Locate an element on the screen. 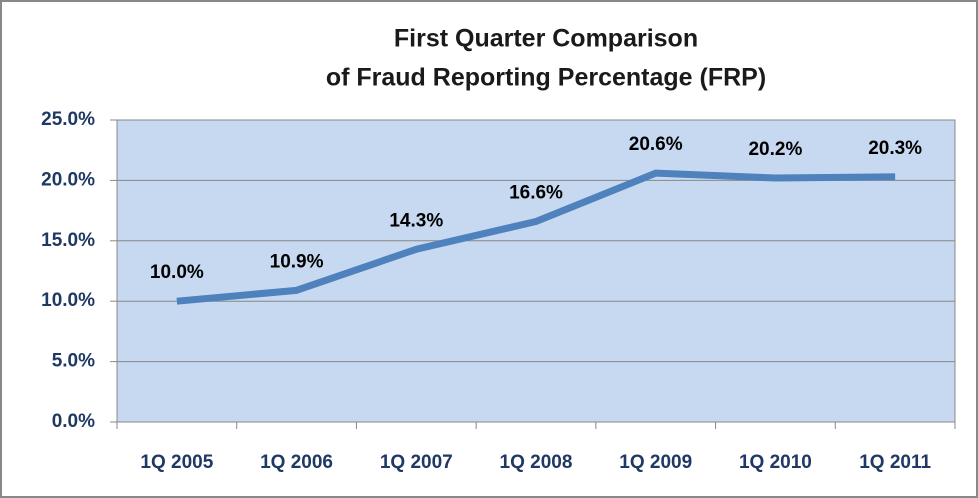 The width and height of the screenshot is (978, 498). y-tick-label: 20.0% is located at coordinates (68, 179).